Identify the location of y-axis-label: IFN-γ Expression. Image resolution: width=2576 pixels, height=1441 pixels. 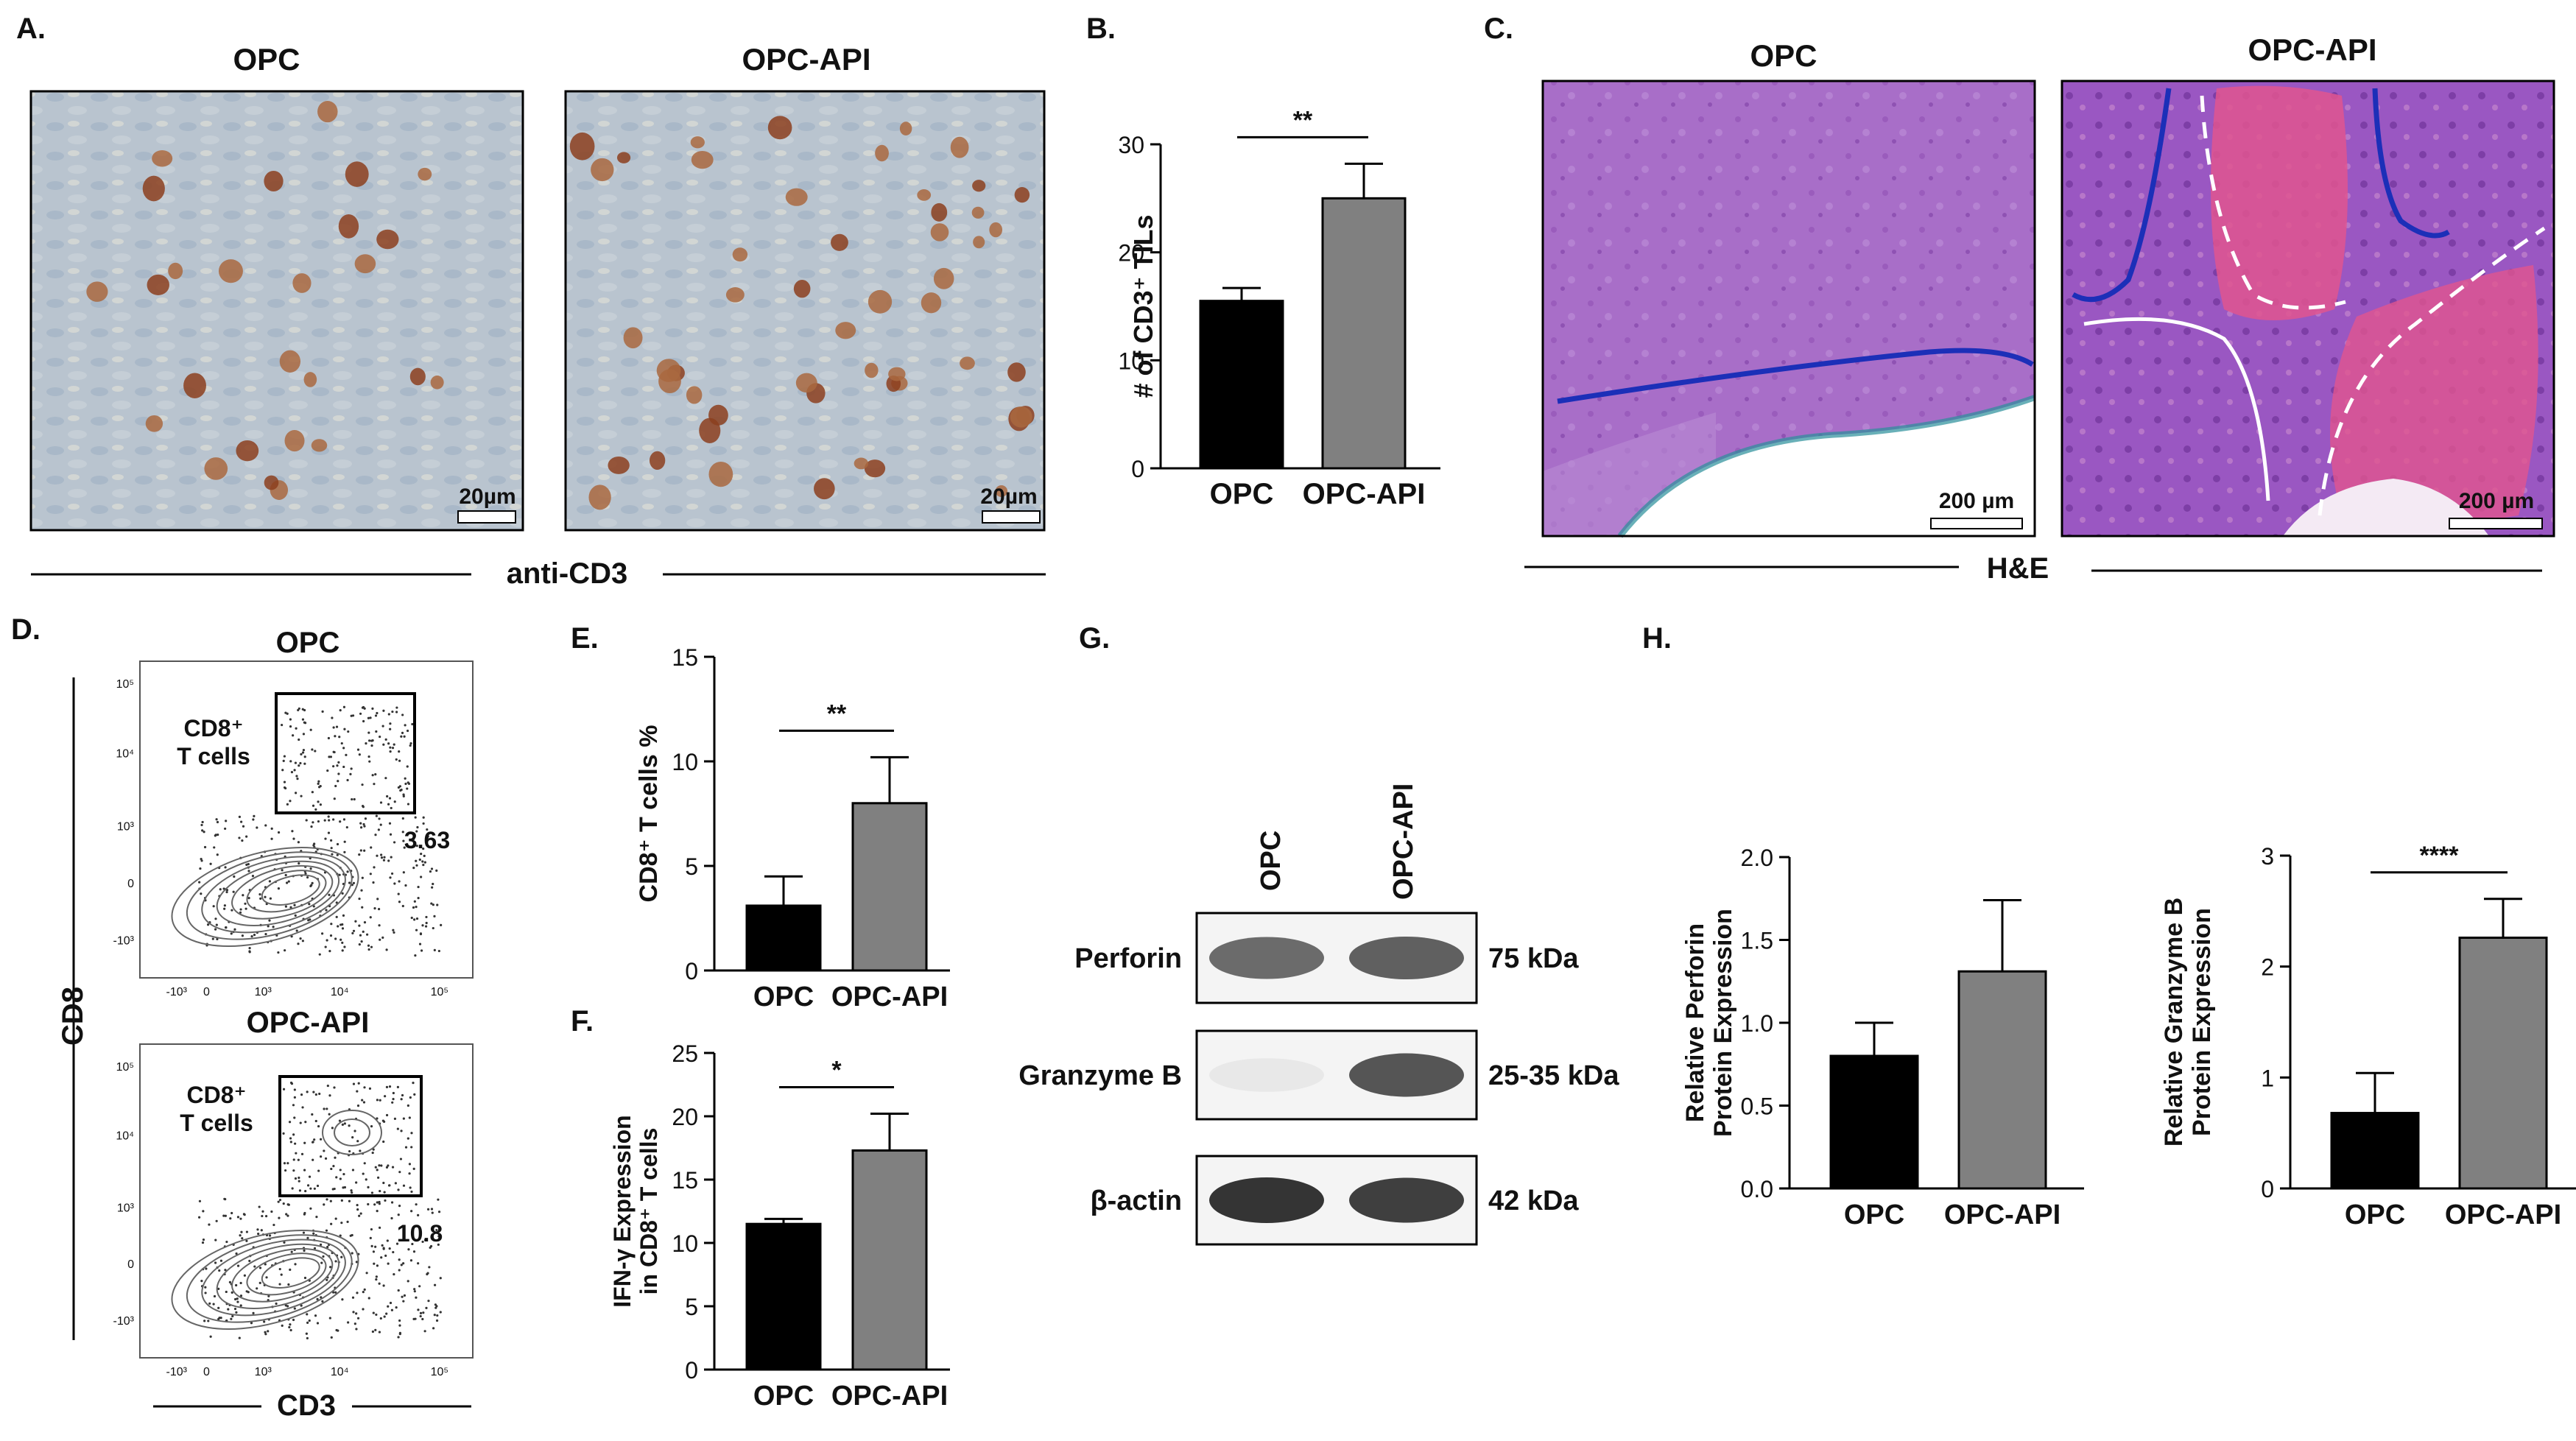
(622, 1211).